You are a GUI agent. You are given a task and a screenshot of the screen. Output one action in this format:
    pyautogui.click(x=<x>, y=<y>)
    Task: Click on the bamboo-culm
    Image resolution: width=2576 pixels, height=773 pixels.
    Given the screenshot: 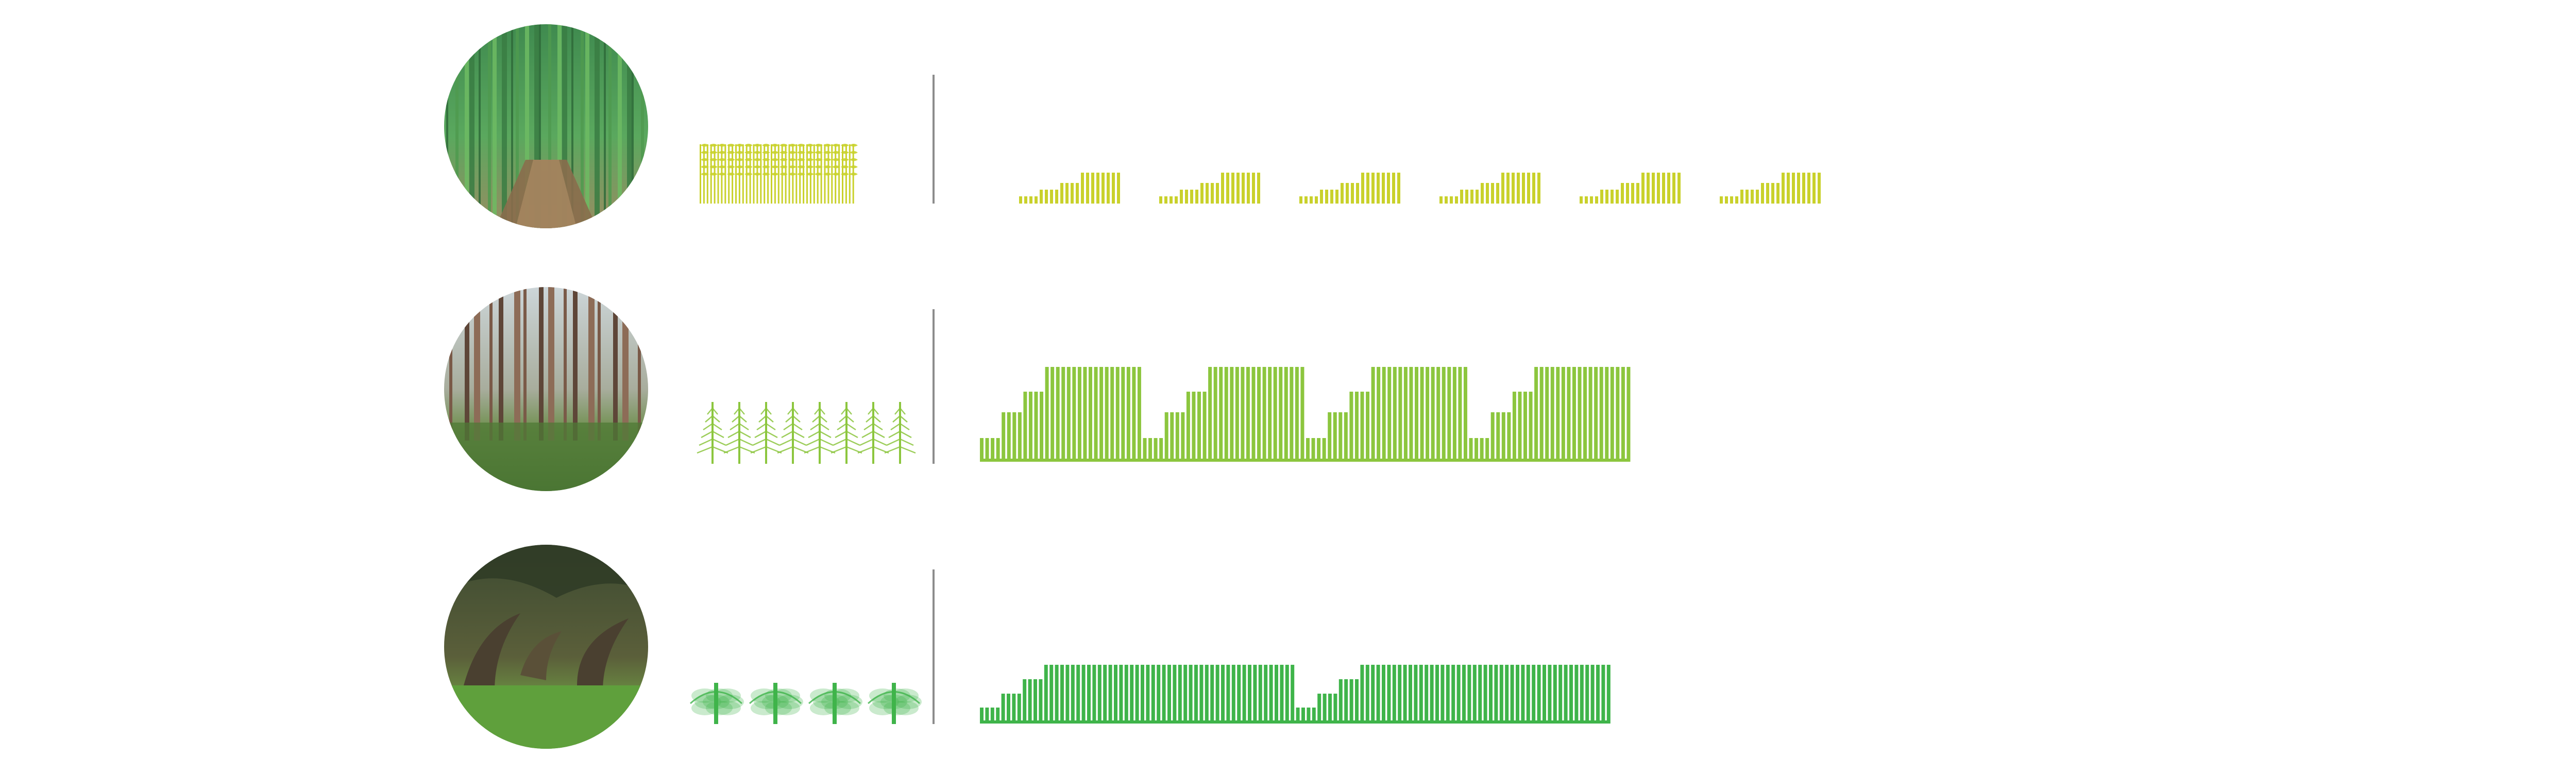 What is the action you would take?
    pyautogui.click(x=850, y=174)
    